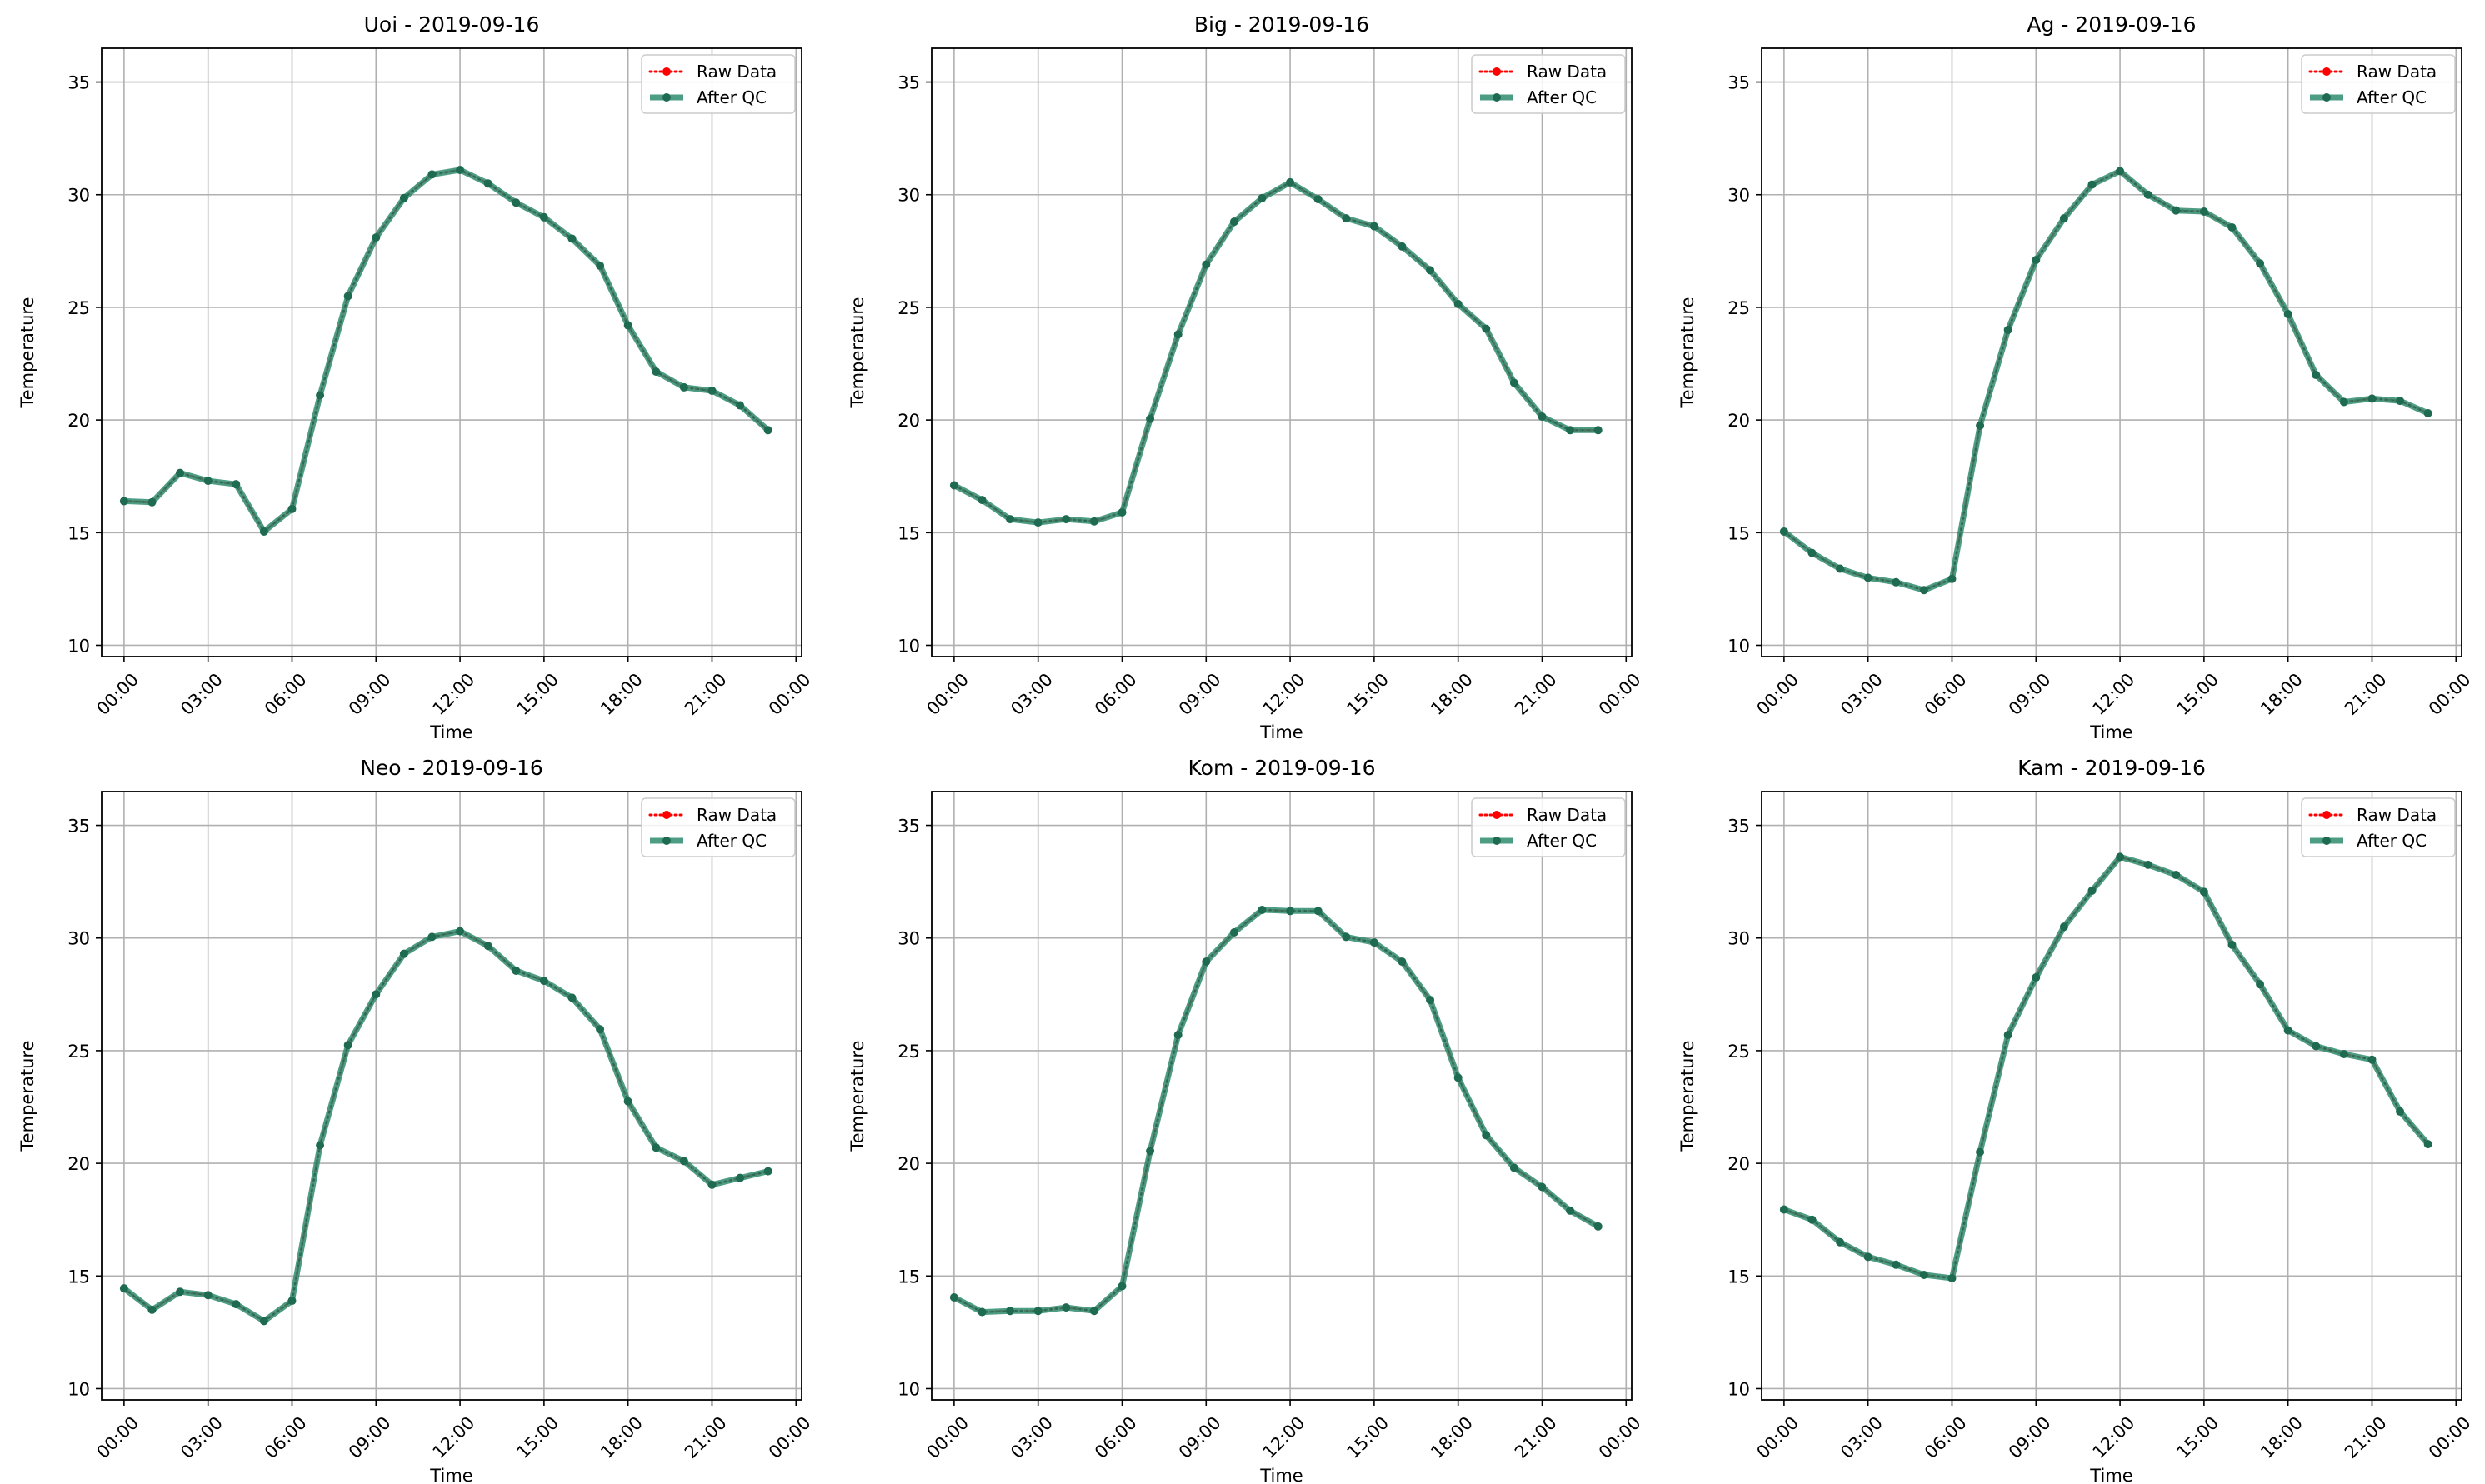  Describe the element at coordinates (2106, 1067) in the screenshot. I see `series-line-after-qc` at that location.